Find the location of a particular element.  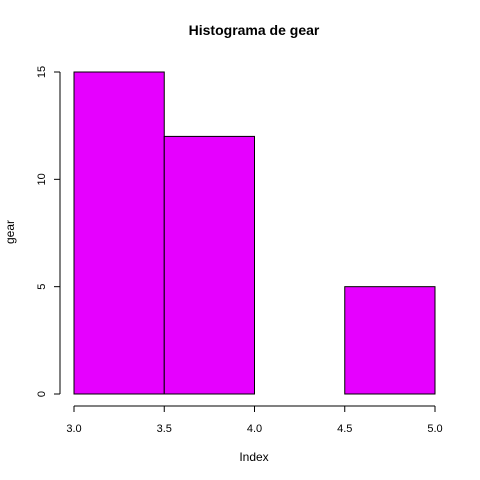

x-axis: 3.0 3.5 4.0 4.5 5.0 is located at coordinates (254, 420).